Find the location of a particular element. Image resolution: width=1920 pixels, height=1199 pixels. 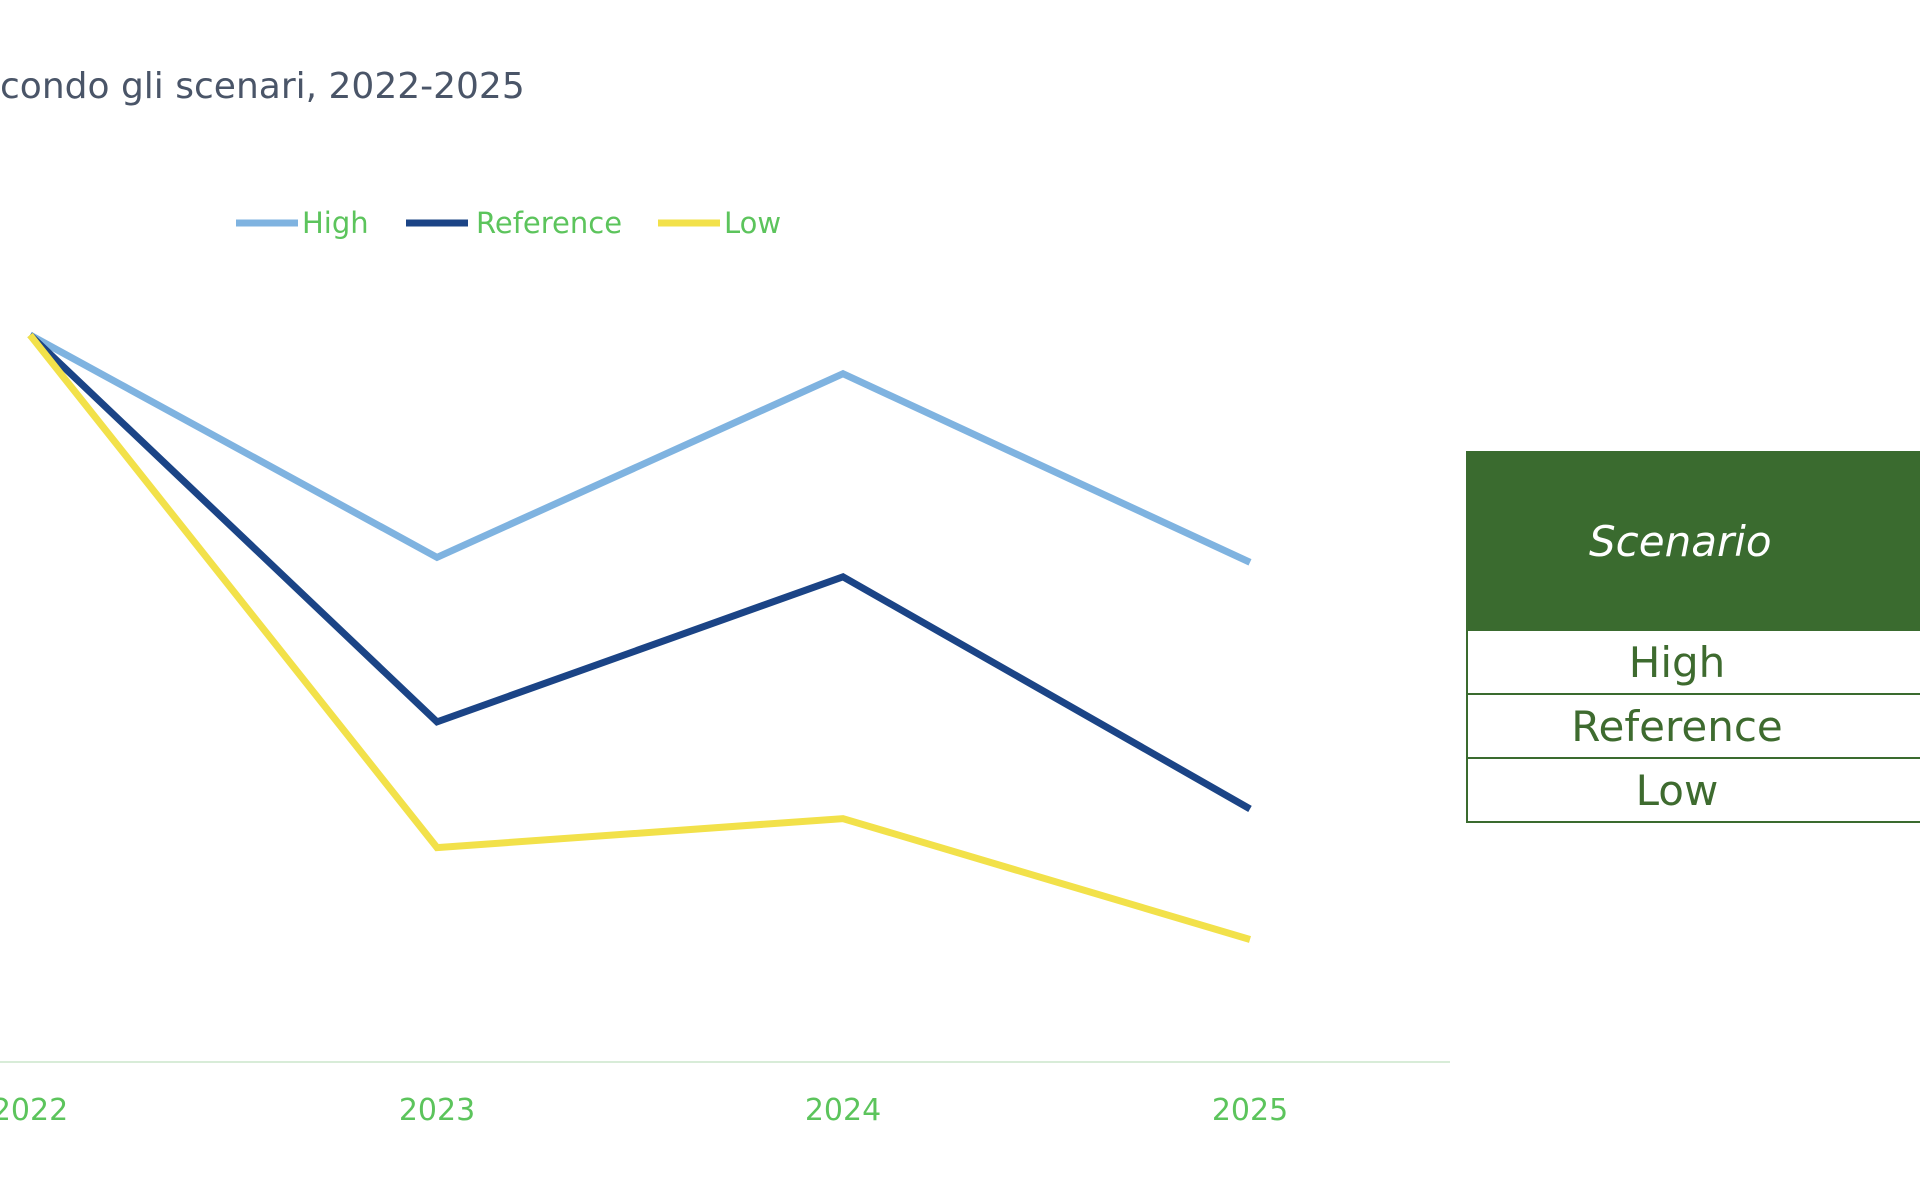

chart-title: condo gli scenari, 2022-2025 is located at coordinates (262, 86).